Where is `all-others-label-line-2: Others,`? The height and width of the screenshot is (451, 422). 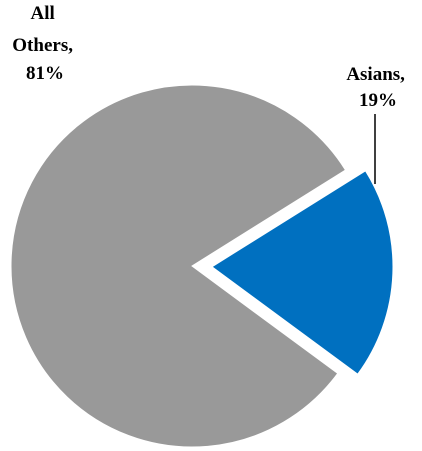 all-others-label-line-2: Others, is located at coordinates (42, 45).